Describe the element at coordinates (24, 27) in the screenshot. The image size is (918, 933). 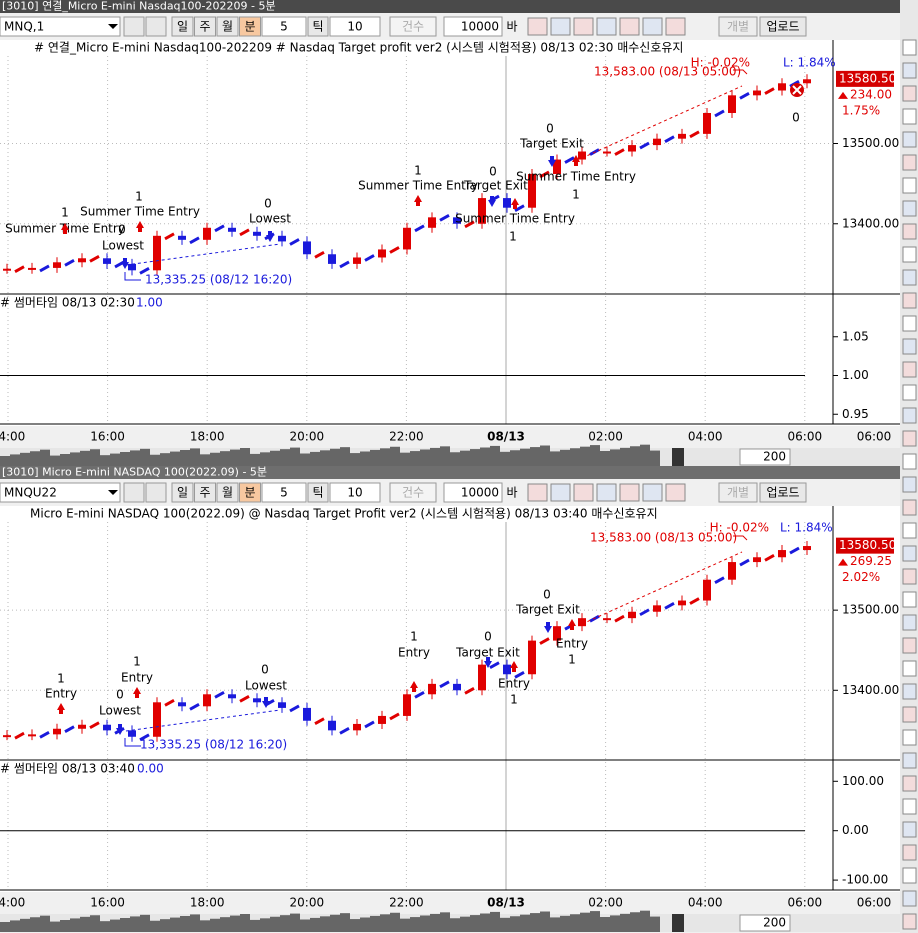
I see `symbol: MNQ,1` at that location.